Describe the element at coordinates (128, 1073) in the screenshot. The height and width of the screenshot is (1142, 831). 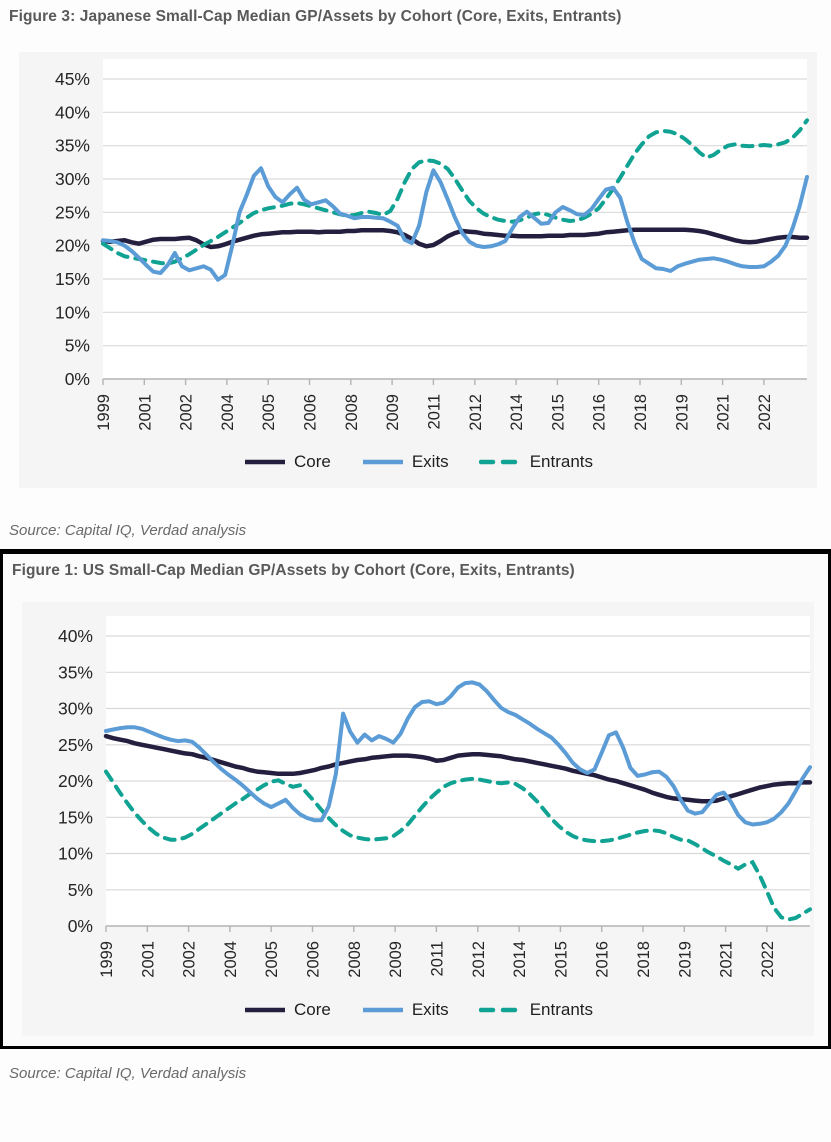
I see `figure1-source-note: Source: Capital IQ, Verdad analysis` at that location.